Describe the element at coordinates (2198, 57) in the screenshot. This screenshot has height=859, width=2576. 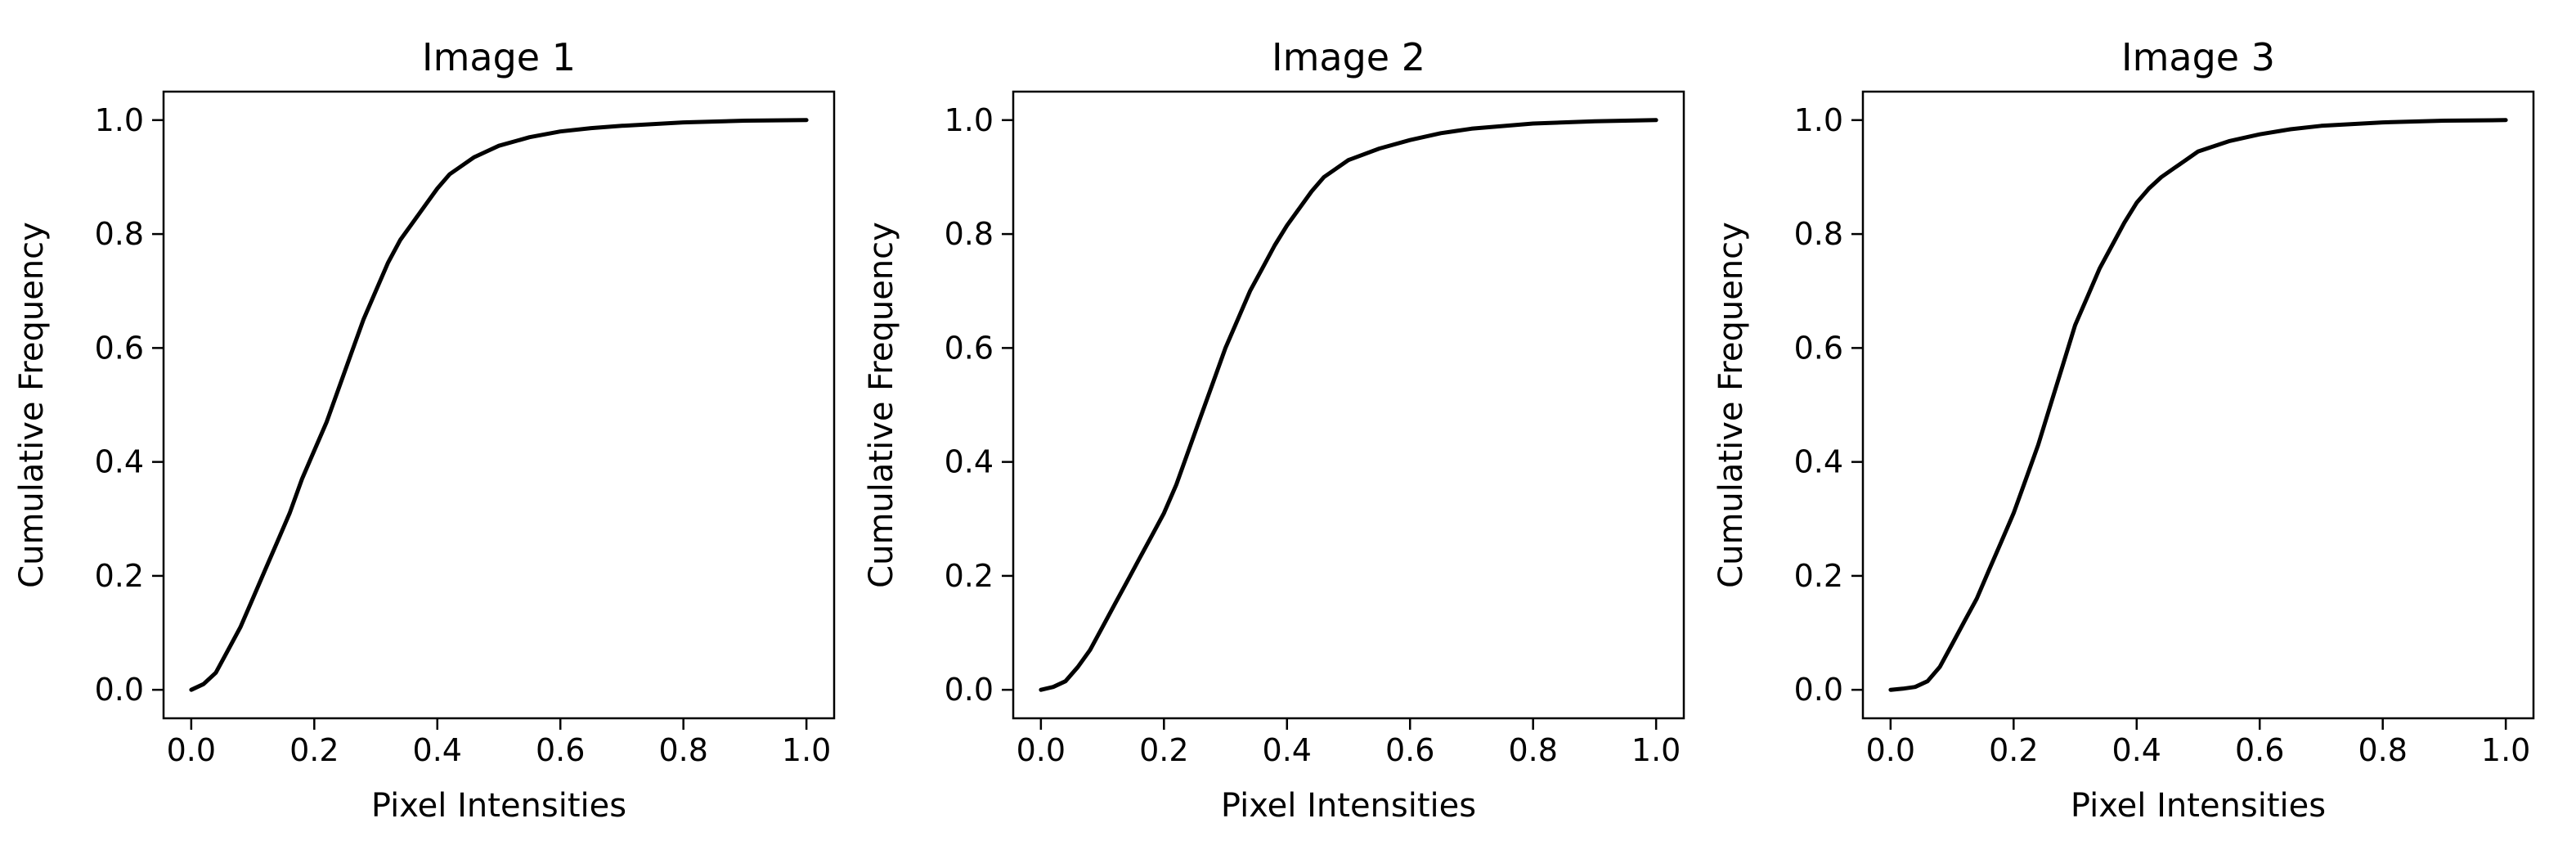
I see `chart-title: Image 3` at that location.